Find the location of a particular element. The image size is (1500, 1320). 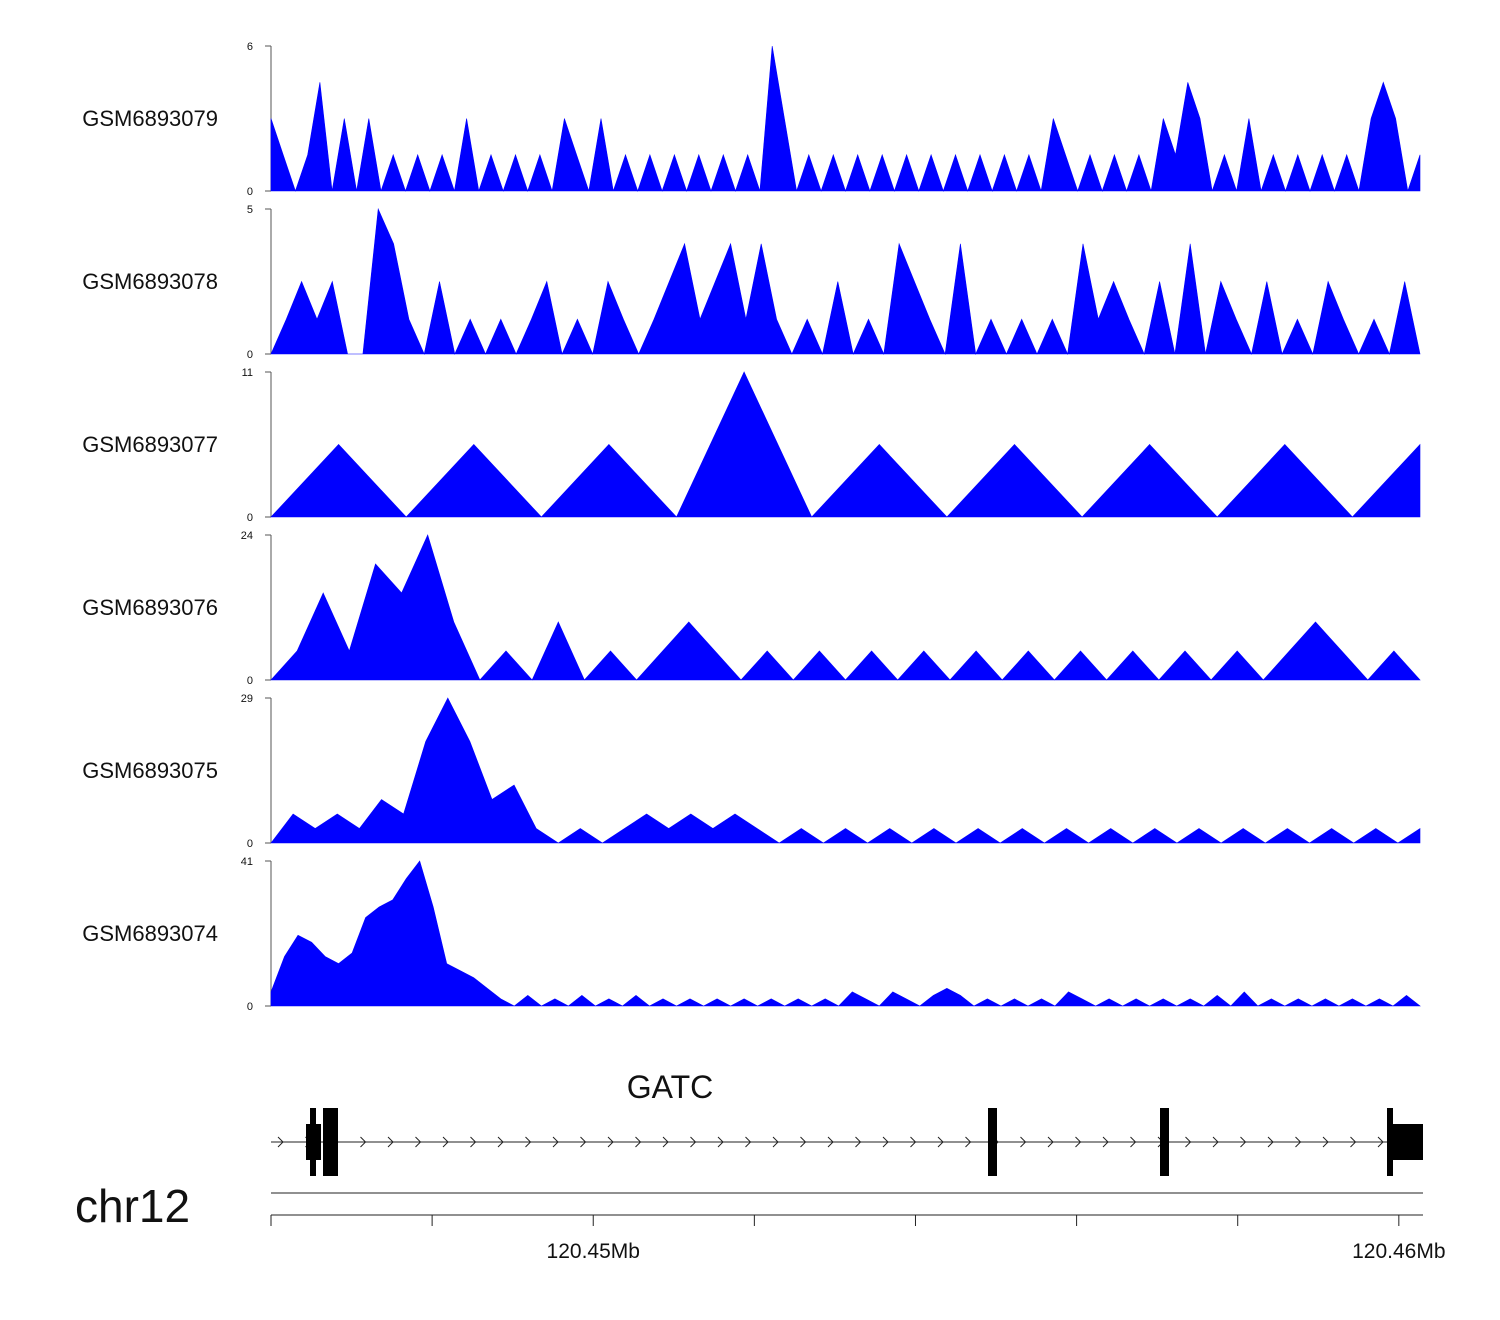

y-tick-label: 6 is located at coordinates (250, 47).